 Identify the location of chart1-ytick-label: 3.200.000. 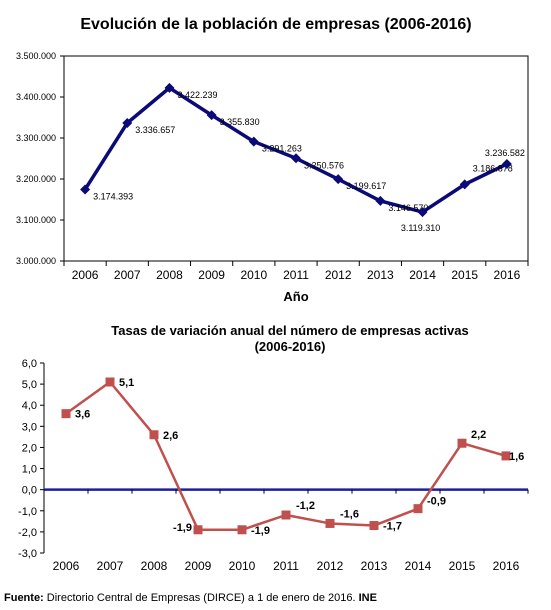
(36, 179).